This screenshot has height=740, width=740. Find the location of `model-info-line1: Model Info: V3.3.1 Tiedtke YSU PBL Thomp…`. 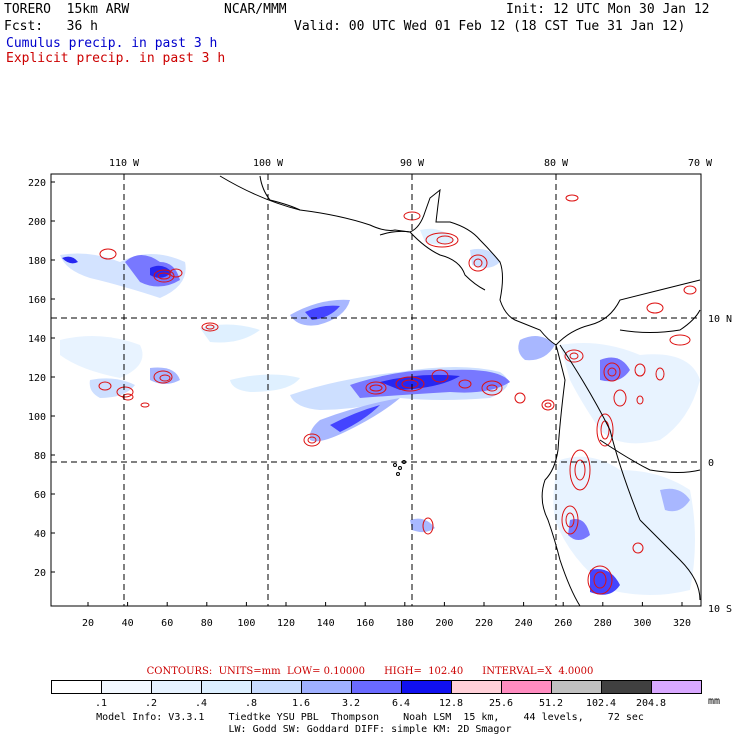

model-info-line1: Model Info: V3.3.1 Tiedtke YSU PBL Thomp… is located at coordinates (370, 717).